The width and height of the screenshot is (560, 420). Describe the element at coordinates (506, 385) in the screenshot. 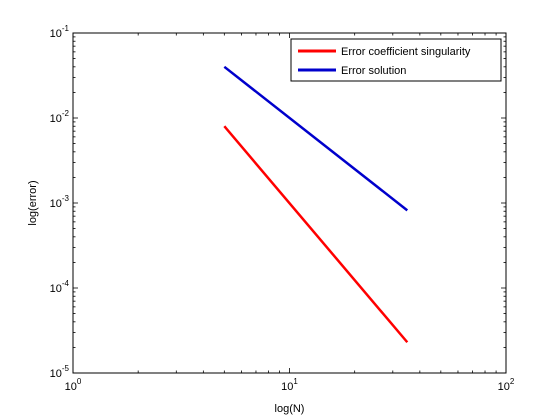

I see `x-tick-label: 10²` at that location.